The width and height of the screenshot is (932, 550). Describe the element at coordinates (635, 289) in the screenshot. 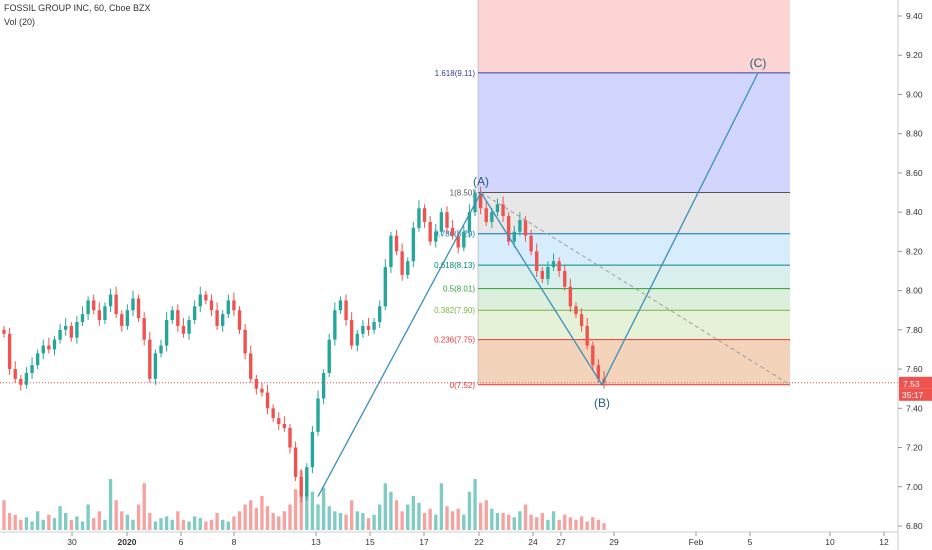

I see `trend-dashed-line` at that location.